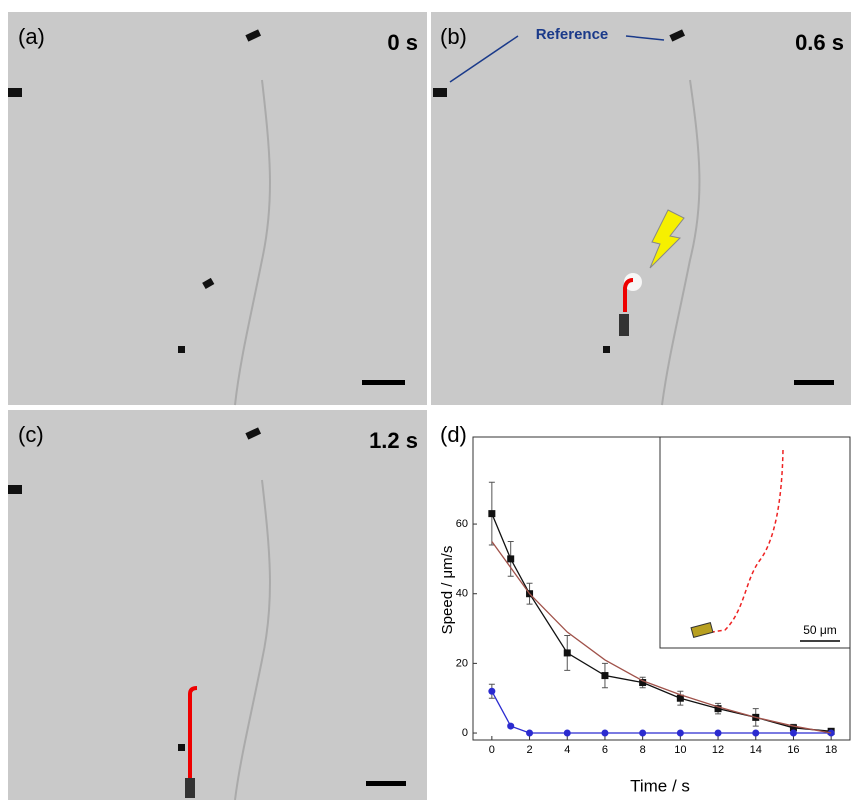 The height and width of the screenshot is (805, 851). I want to click on x-tick-label: 12, so click(718, 750).